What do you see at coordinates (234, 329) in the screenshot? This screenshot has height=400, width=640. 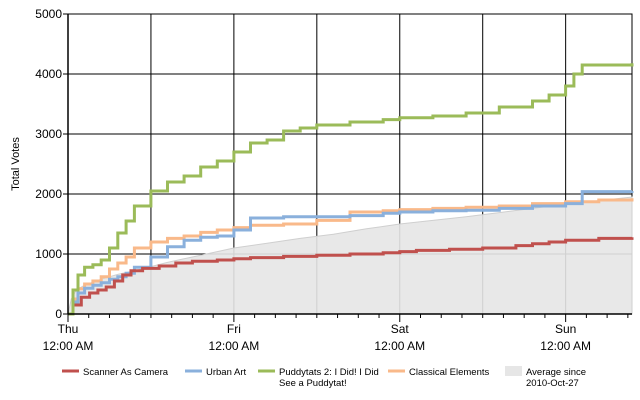 I see `x-tick-day-1: Fri` at bounding box center [234, 329].